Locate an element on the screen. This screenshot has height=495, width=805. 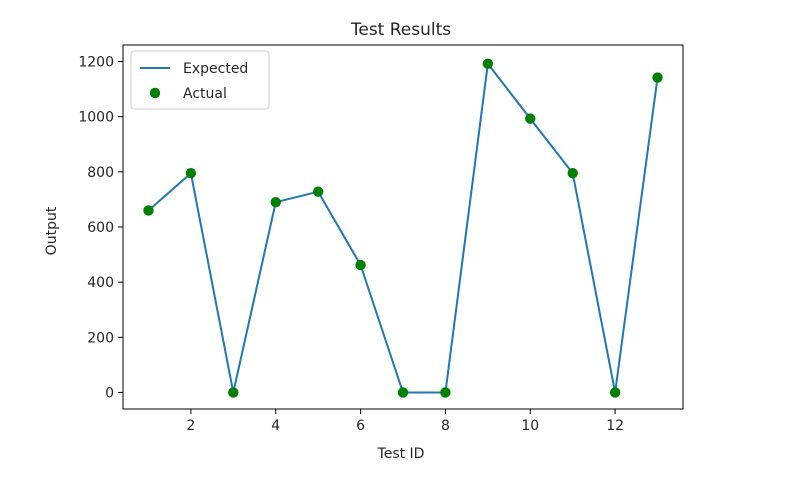
y-tick-label: 0 is located at coordinates (109, 393).